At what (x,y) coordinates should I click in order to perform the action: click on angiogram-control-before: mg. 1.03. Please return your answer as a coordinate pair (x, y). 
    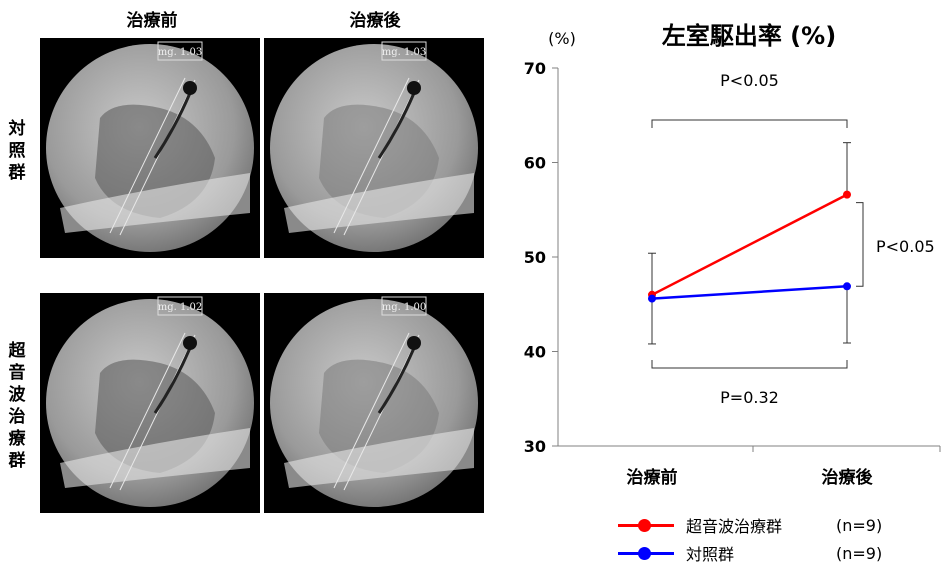
    Looking at the image, I should click on (150, 148).